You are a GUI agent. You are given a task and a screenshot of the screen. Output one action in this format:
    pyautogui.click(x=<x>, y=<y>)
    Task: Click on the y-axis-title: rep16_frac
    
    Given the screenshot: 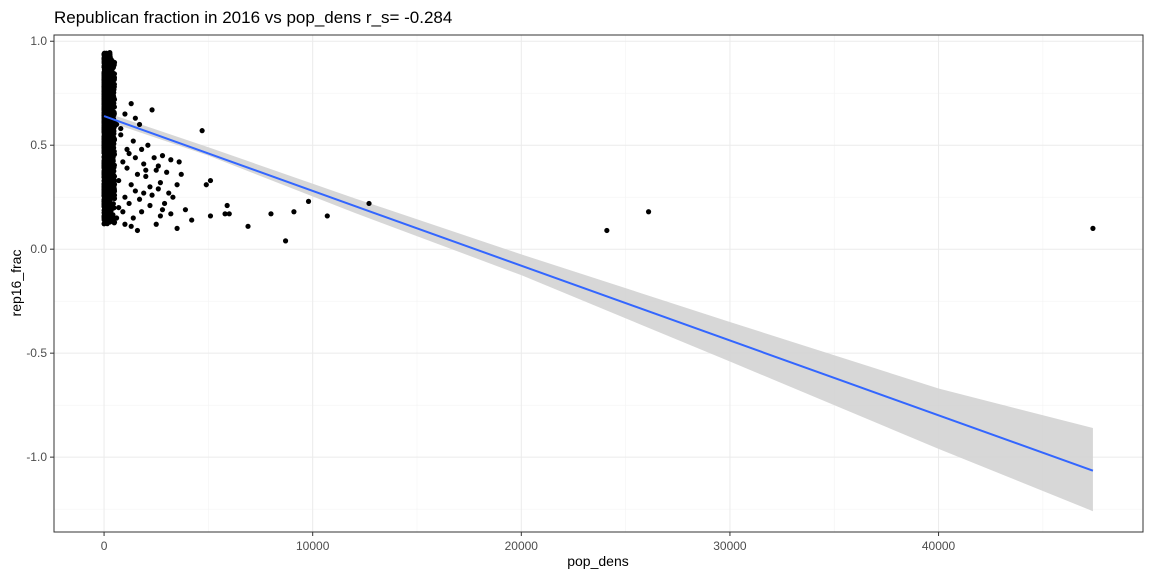 What is the action you would take?
    pyautogui.click(x=16, y=283)
    